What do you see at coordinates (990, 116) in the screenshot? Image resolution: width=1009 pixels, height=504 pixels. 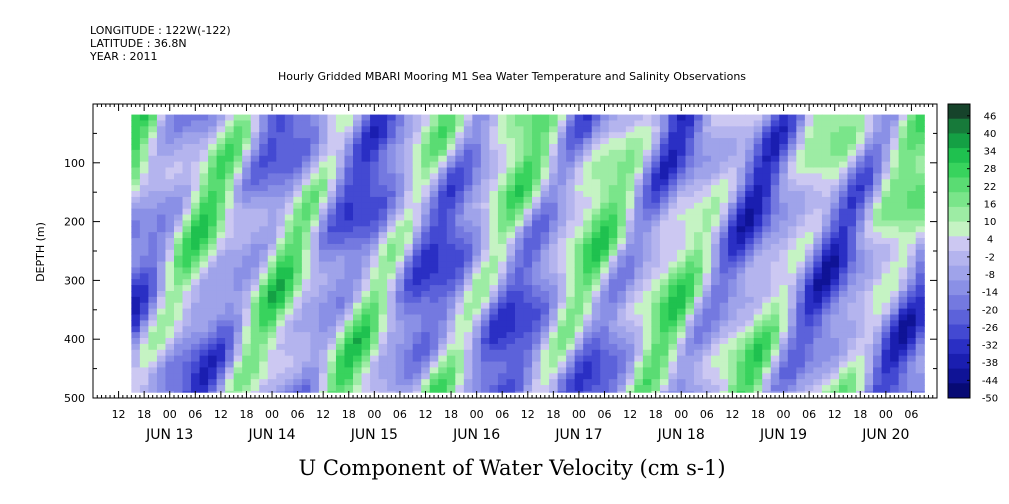 I see `colorbar-label: 46` at bounding box center [990, 116].